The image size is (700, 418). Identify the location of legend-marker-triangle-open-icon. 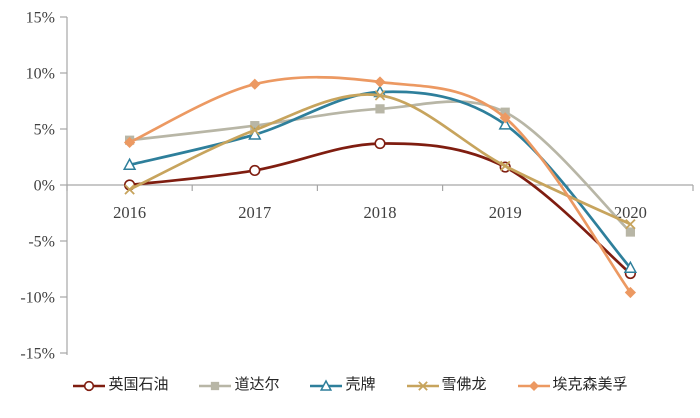
(326, 384).